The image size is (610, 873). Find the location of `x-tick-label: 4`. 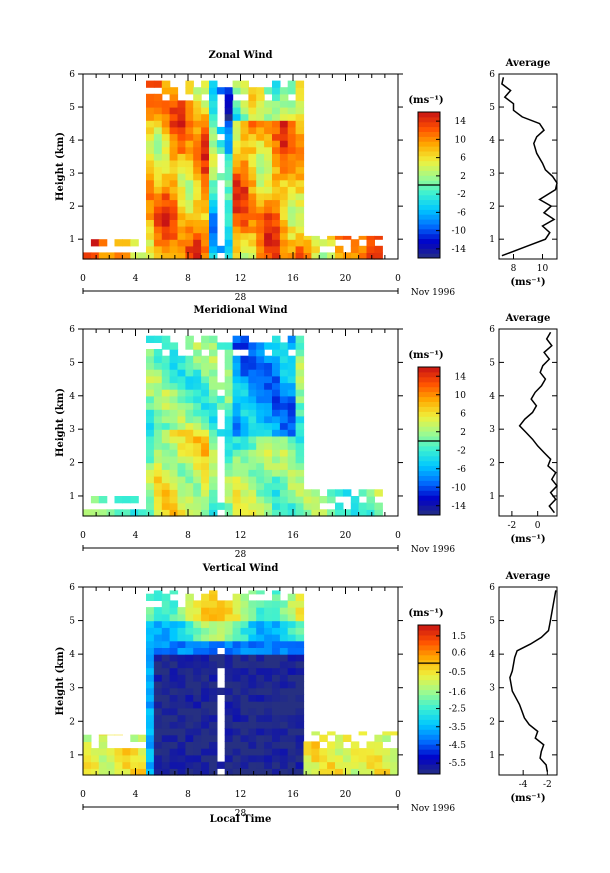

x-tick-label: 4 is located at coordinates (136, 279).